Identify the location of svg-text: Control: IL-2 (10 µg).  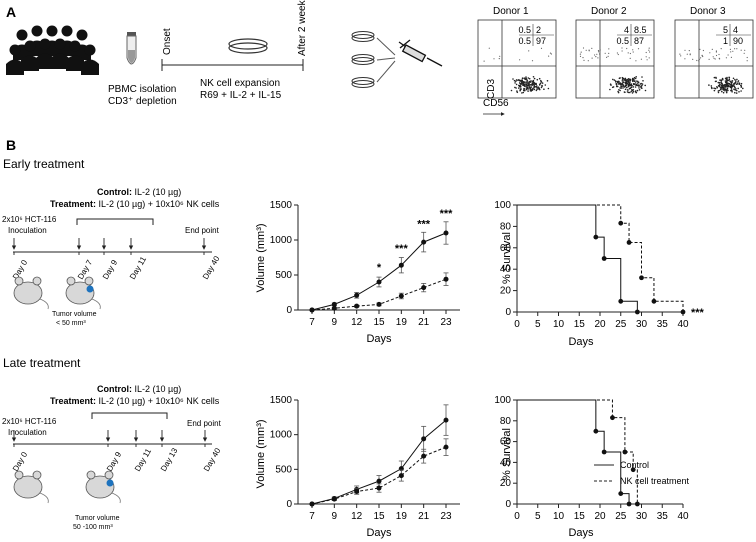
(139, 389).